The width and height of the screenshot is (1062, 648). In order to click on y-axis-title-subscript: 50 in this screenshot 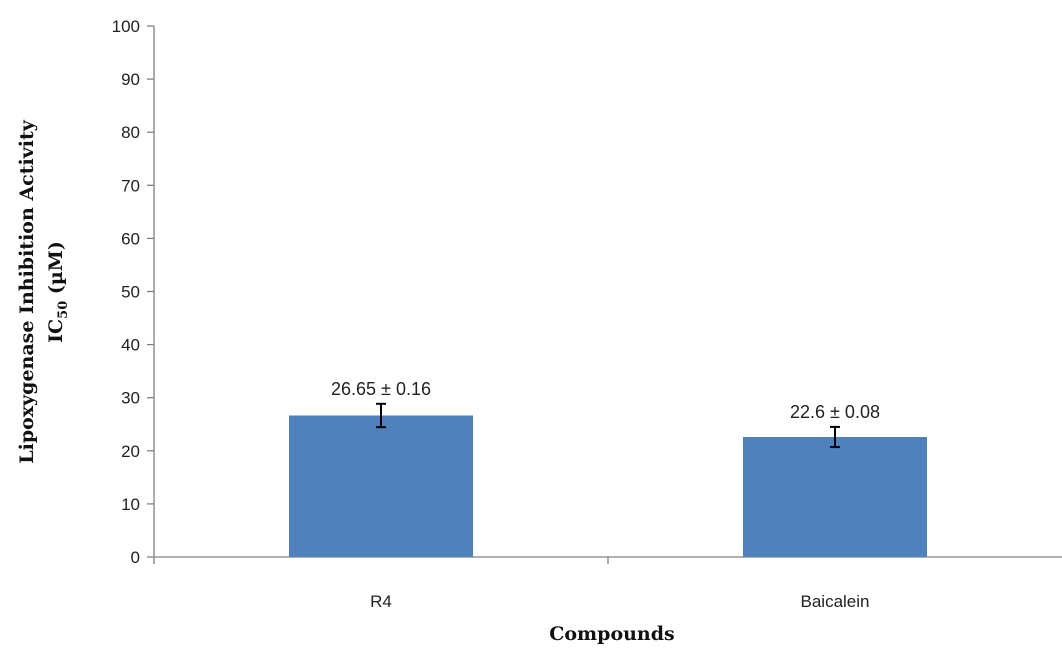, I will do `click(63, 310)`.